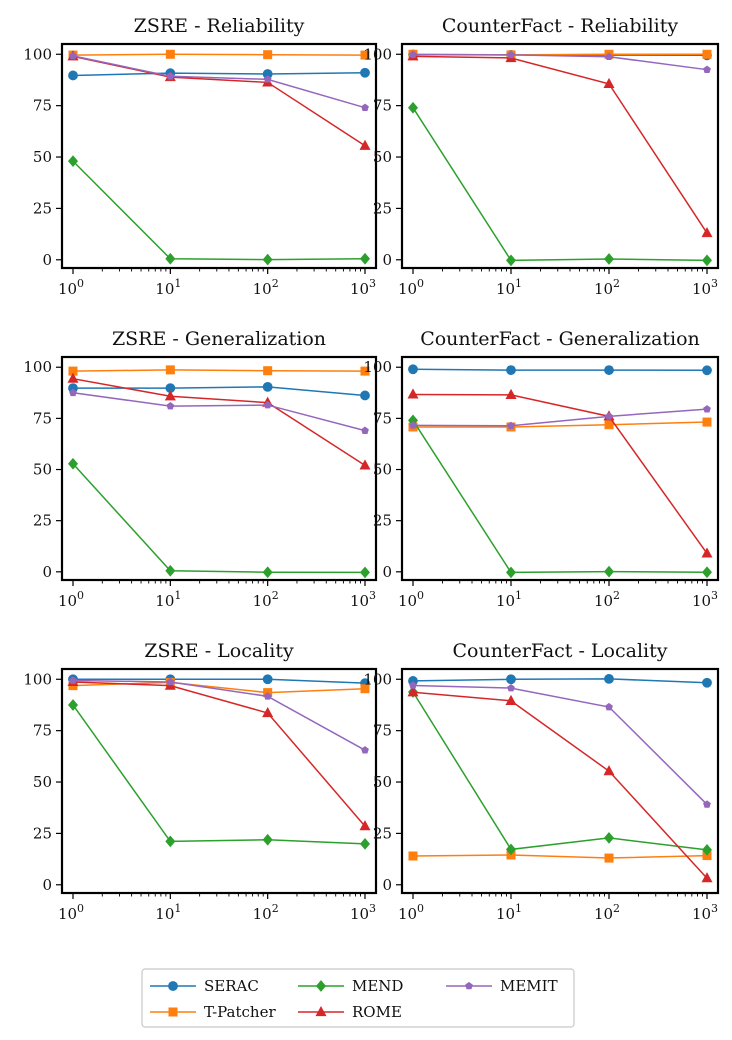  What do you see at coordinates (200, 781) in the screenshot?
I see `chart-panel-zsre-locality: ZSRE - Locality 0 25 50 75 100 100 101 102 103` at bounding box center [200, 781].